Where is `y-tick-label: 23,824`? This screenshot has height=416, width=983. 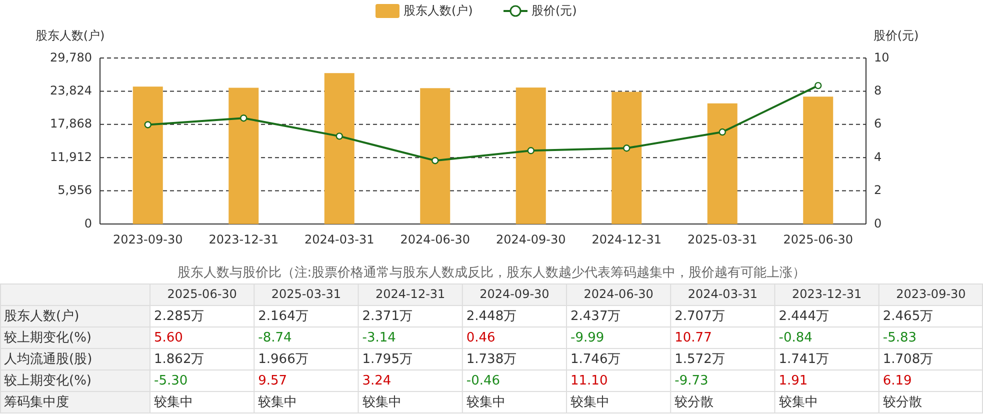 y-tick-label: 23,824 is located at coordinates (71, 90).